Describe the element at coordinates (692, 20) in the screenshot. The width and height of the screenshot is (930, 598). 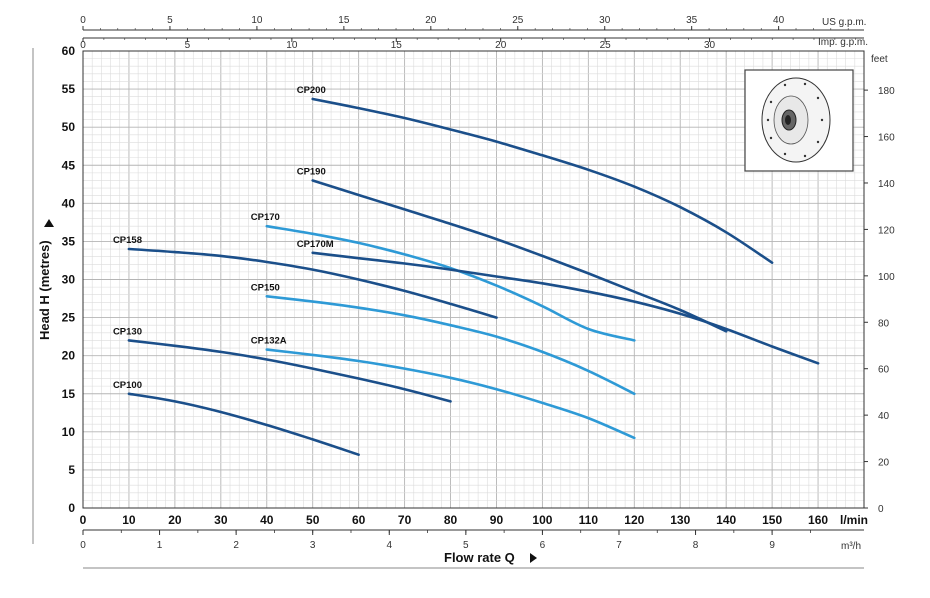
I see `x-usgpm-tick-label: 35` at that location.